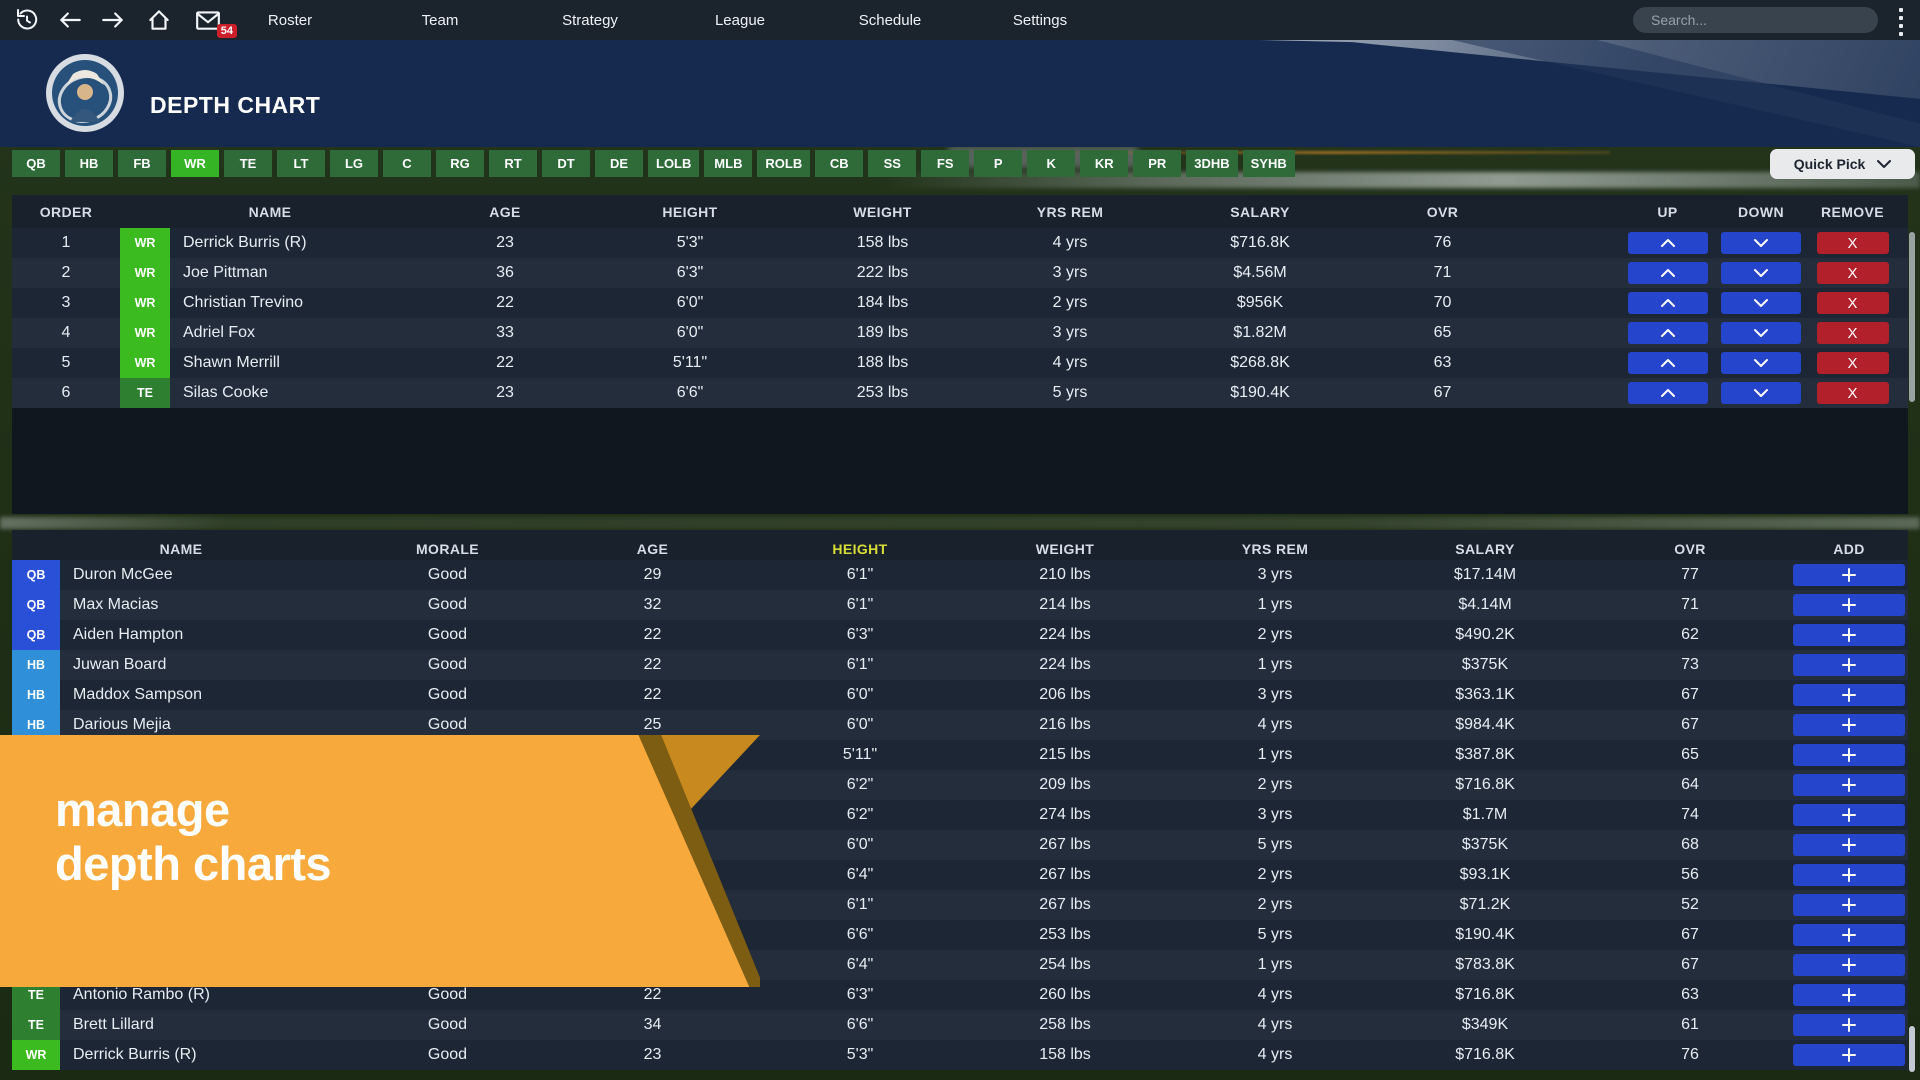 The width and height of the screenshot is (1920, 1080). What do you see at coordinates (142, 163) in the screenshot?
I see `position-tab: FB` at bounding box center [142, 163].